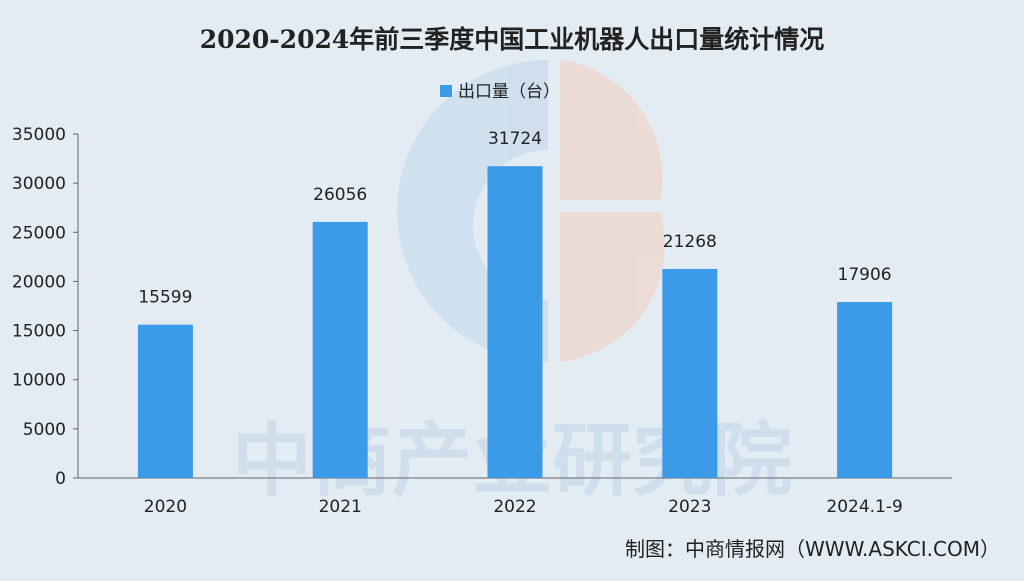  What do you see at coordinates (812, 549) in the screenshot?
I see `source-note: 制图：中商情报网（WWW.ASKCI.COM）` at bounding box center [812, 549].